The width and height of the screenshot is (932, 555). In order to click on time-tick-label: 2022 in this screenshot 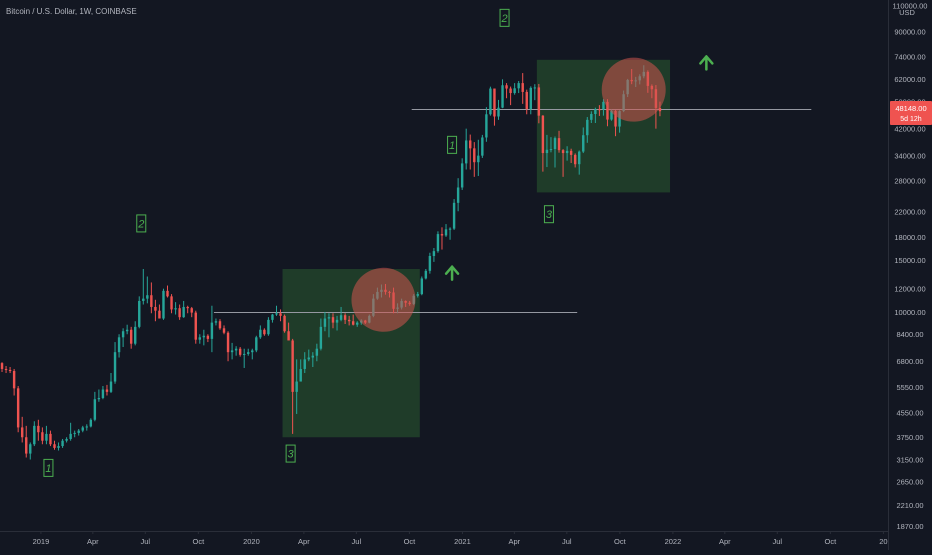, I will do `click(673, 541)`.